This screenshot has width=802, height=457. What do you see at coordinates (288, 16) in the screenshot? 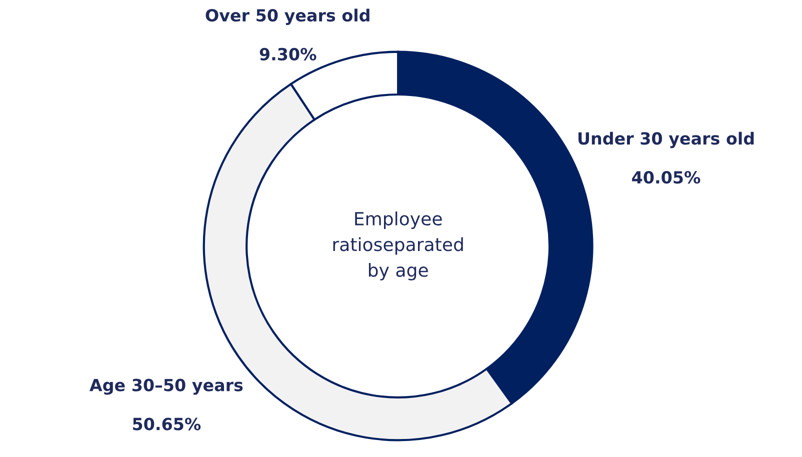
I see `slice-label: Over 50 years old` at bounding box center [288, 16].